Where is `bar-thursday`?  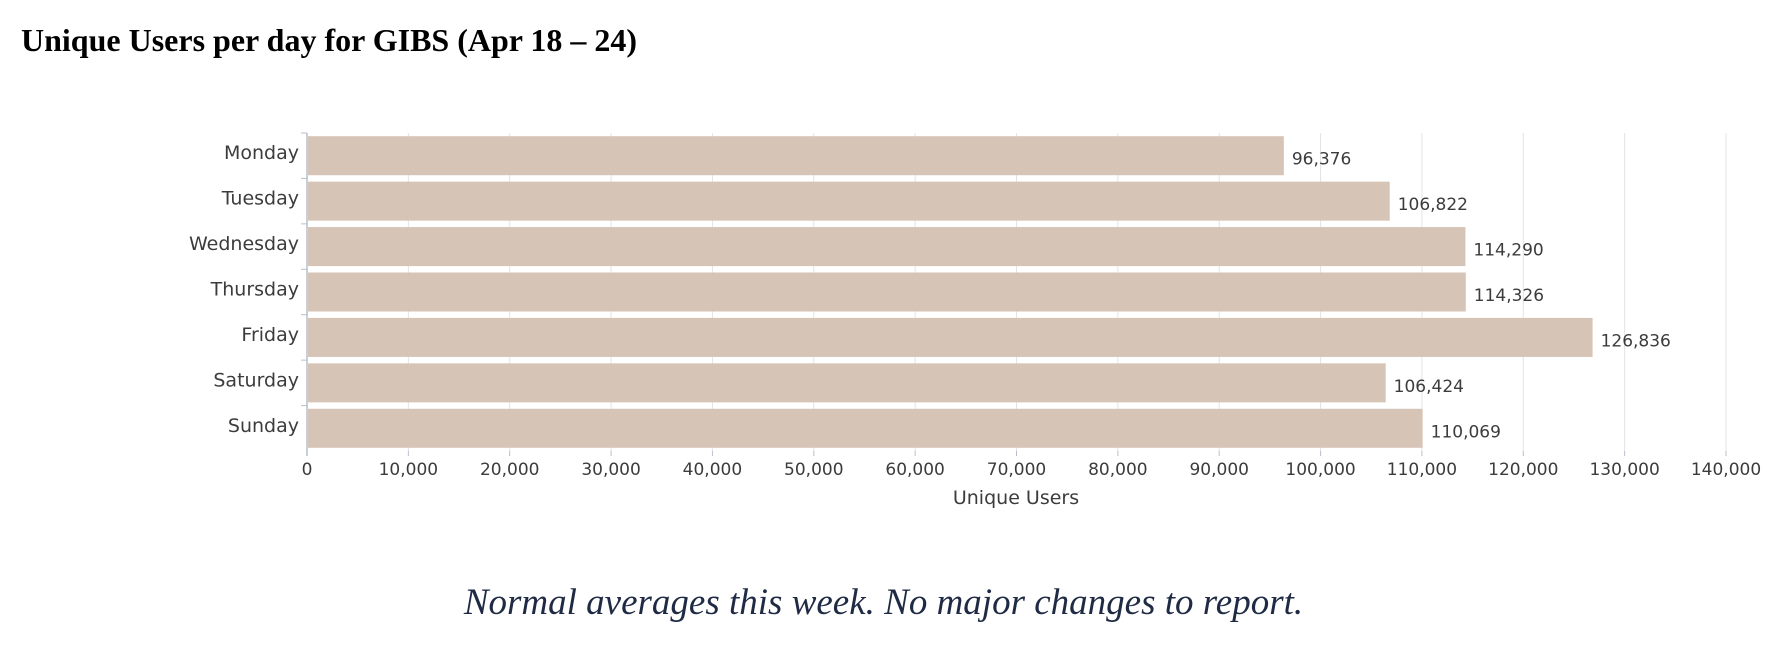 bar-thursday is located at coordinates (887, 292).